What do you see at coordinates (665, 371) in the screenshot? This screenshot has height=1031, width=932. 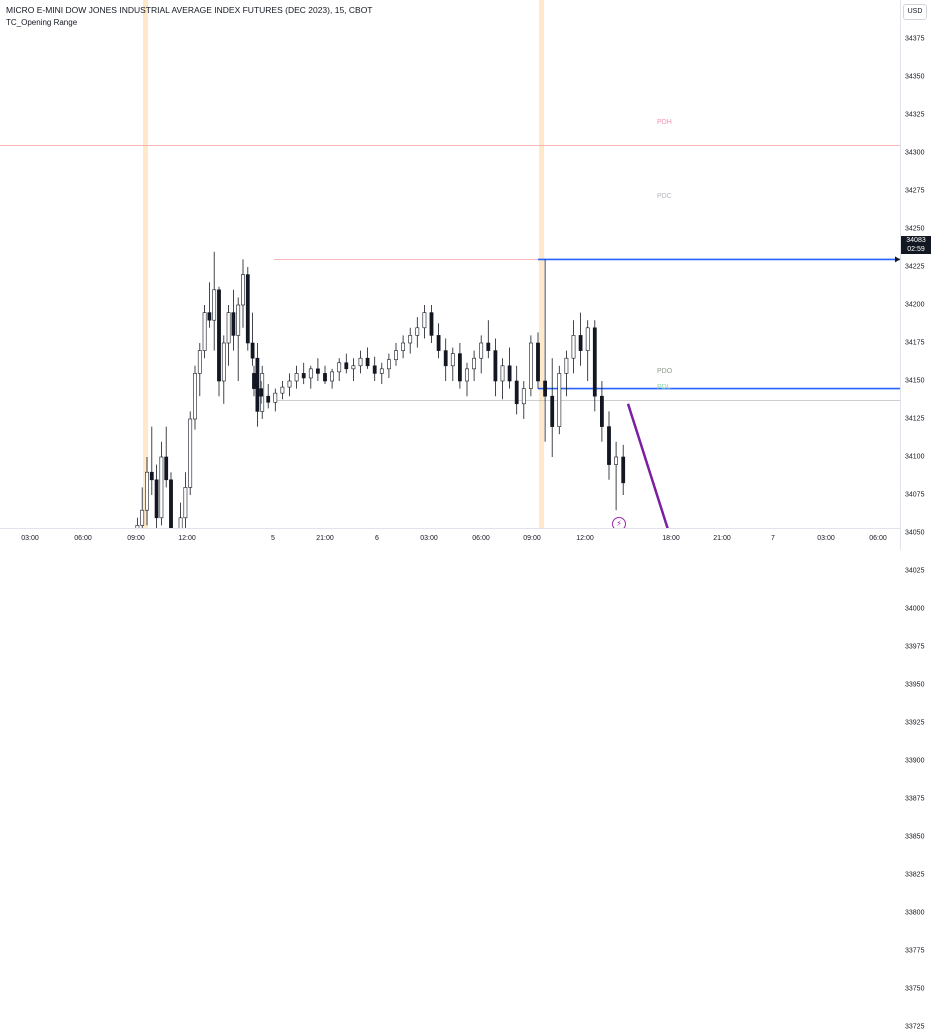 I see `pdo-label: PDO` at bounding box center [665, 371].